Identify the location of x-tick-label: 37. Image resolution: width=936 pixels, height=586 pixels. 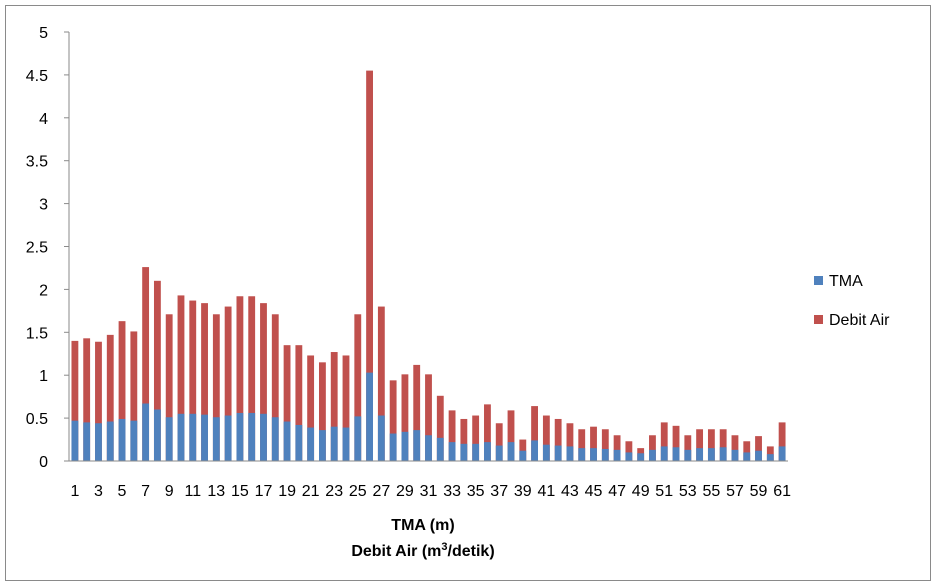
(499, 491).